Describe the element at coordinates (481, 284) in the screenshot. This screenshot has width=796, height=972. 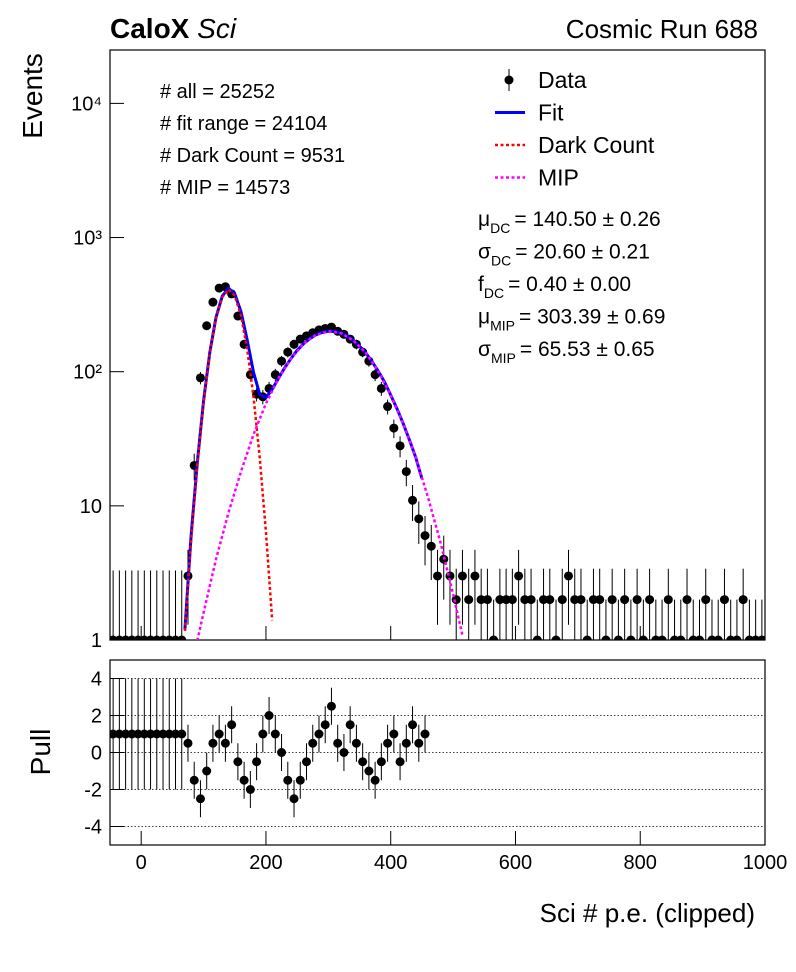
I see `param-symbol: f` at that location.